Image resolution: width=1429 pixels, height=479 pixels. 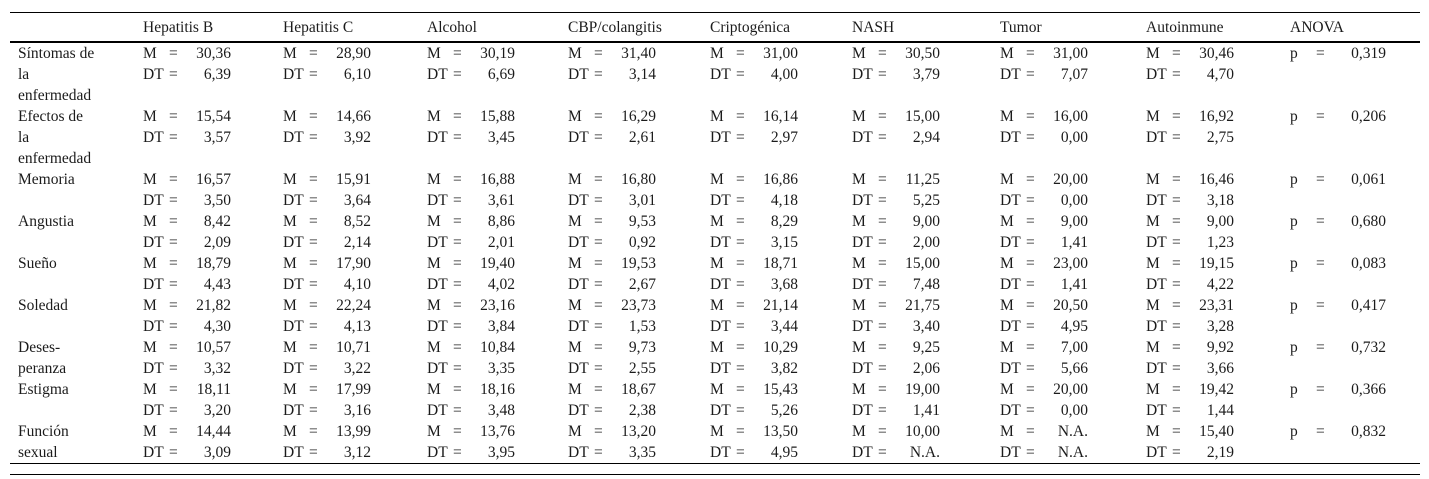 What do you see at coordinates (43, 305) in the screenshot?
I see `row-label: Soledad` at bounding box center [43, 305].